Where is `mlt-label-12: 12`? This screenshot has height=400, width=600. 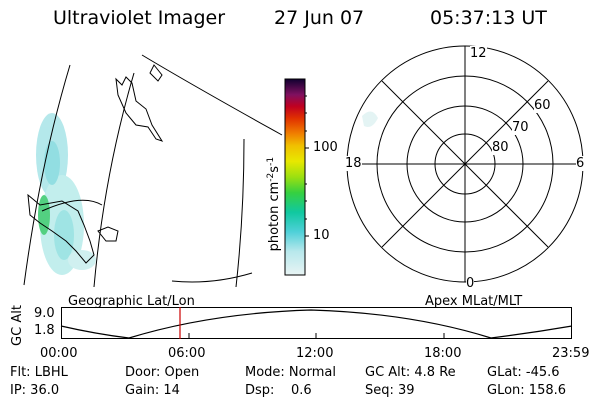 mlt-label-12: 12 is located at coordinates (478, 53).